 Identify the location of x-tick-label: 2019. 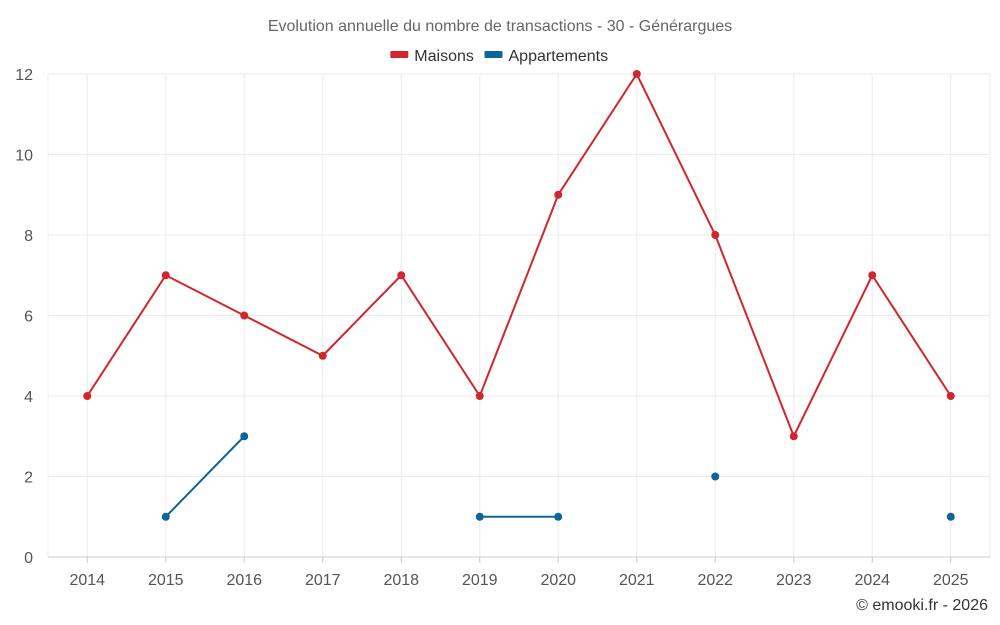
(480, 580).